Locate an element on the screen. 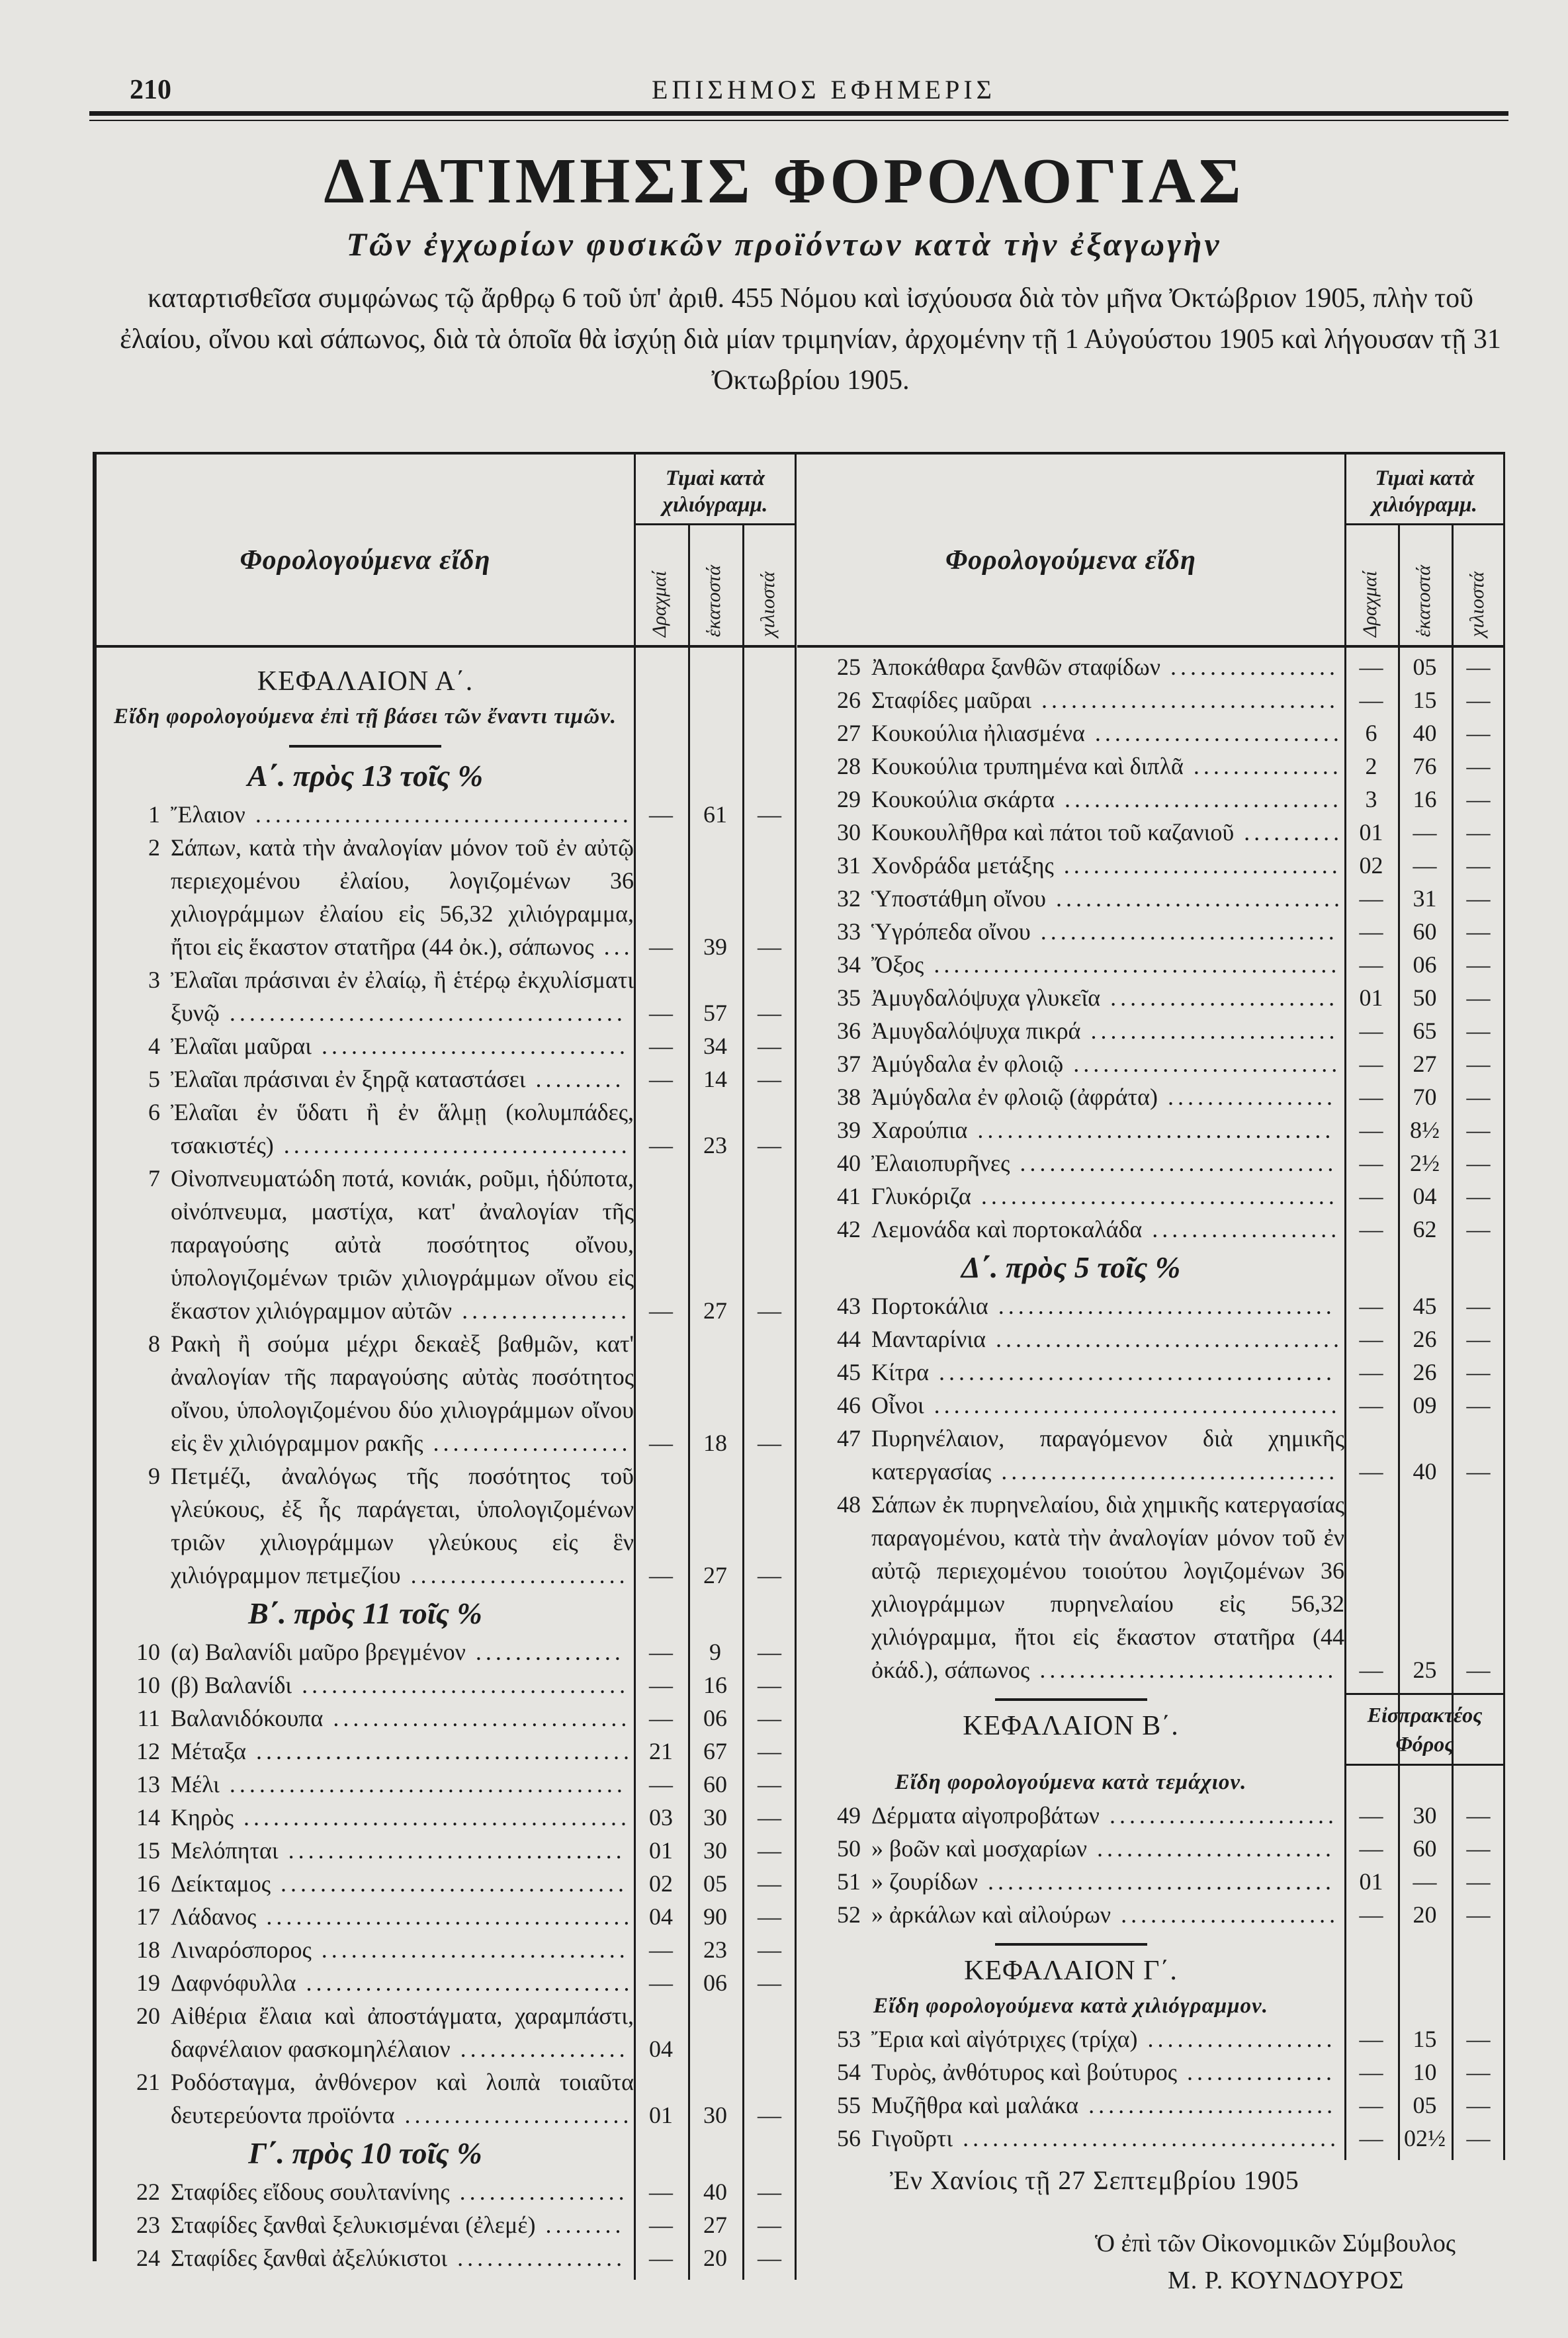 The width and height of the screenshot is (1568, 2338). value-drachmas: 02 is located at coordinates (1371, 865).